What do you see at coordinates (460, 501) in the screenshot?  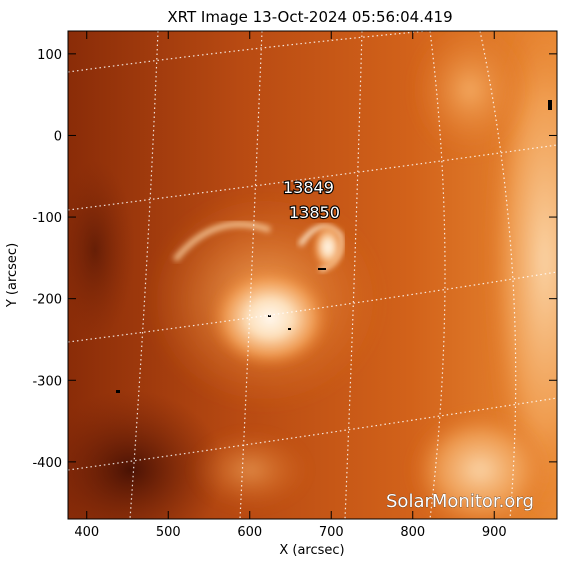 I see `solarmonitor-watermark: SolarMonitor.org` at bounding box center [460, 501].